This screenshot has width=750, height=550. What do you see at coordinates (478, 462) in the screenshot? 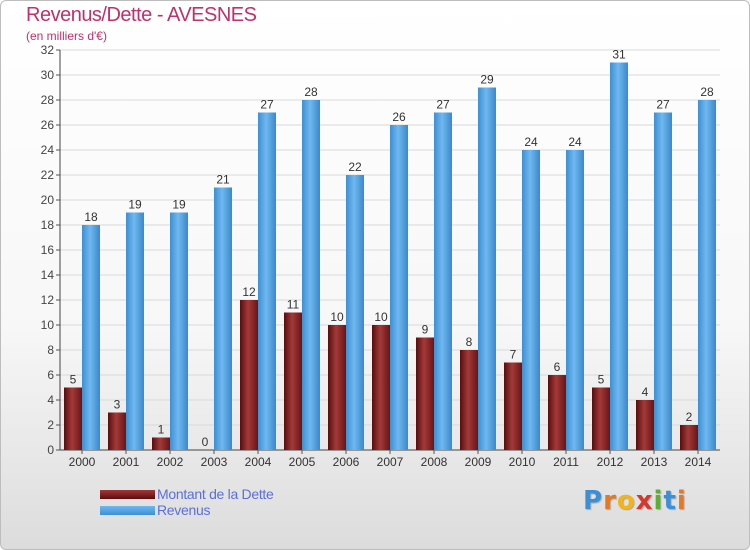
I see `x-tick-label: 2009` at bounding box center [478, 462].